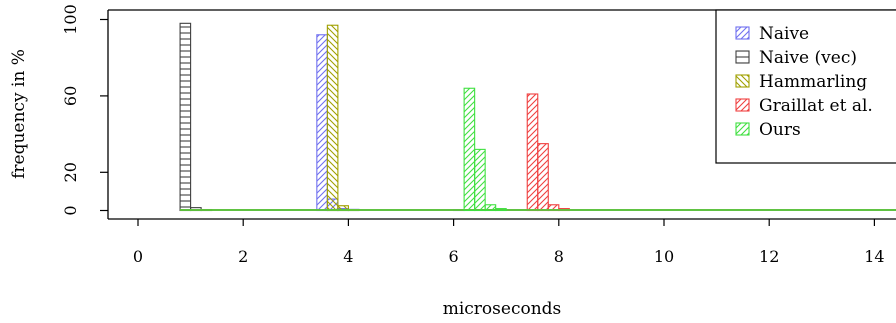  Describe the element at coordinates (784, 34) in the screenshot. I see `legend-label: Naive` at that location.